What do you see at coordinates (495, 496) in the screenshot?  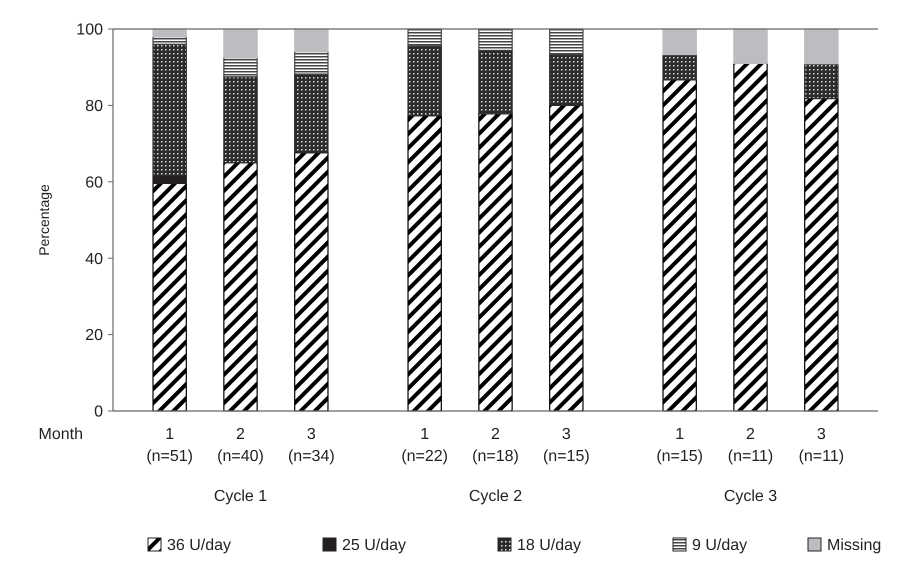 I see `text: Cycle 2` at bounding box center [495, 496].